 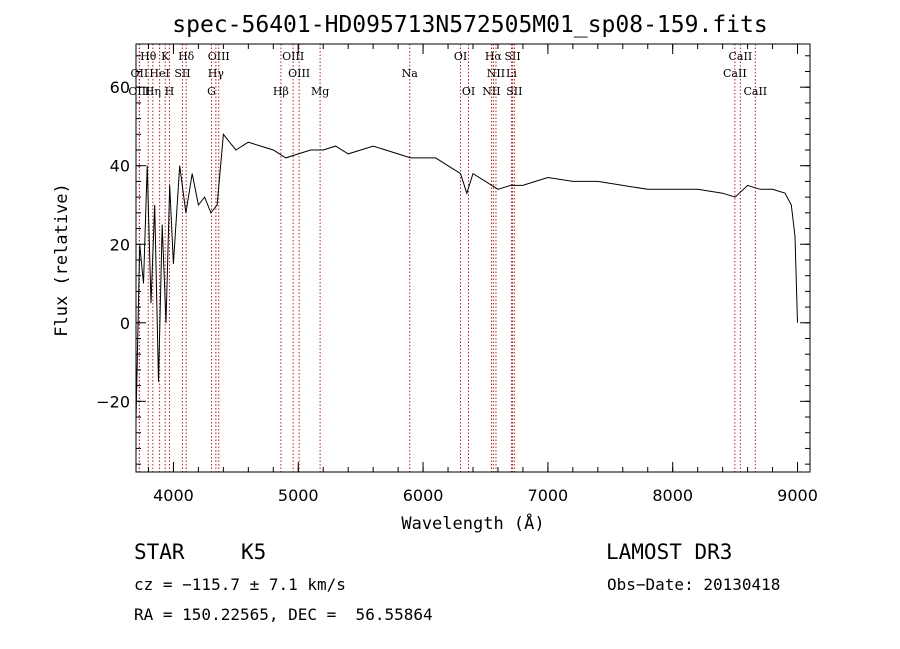 What do you see at coordinates (672, 495) in the screenshot?
I see `x-tick-label: 8000` at bounding box center [672, 495].